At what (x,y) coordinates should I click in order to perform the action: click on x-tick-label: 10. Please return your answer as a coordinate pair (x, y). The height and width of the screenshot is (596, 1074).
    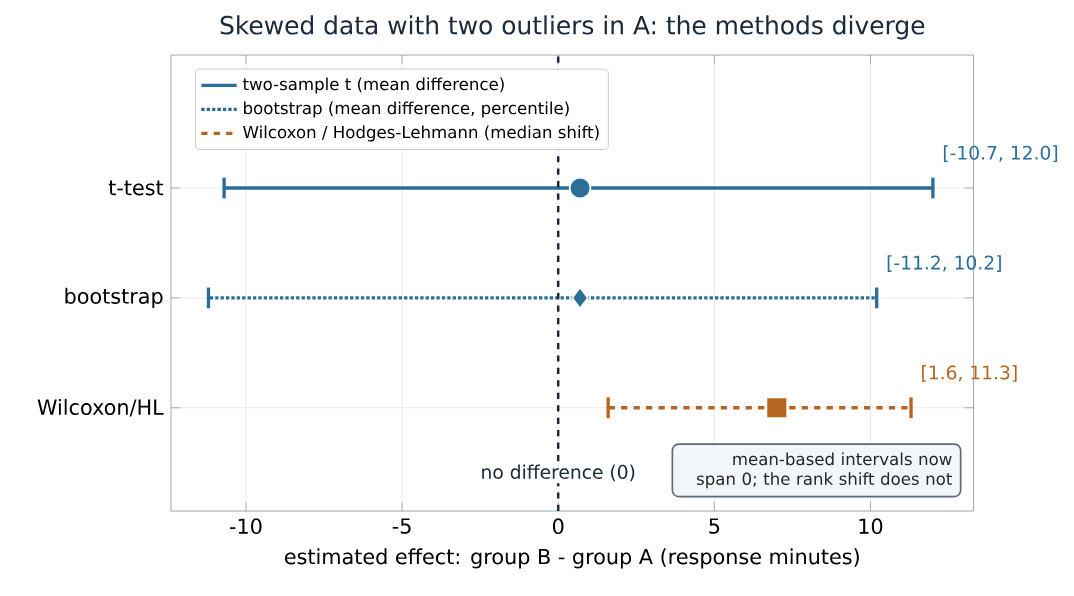
    Looking at the image, I should click on (871, 526).